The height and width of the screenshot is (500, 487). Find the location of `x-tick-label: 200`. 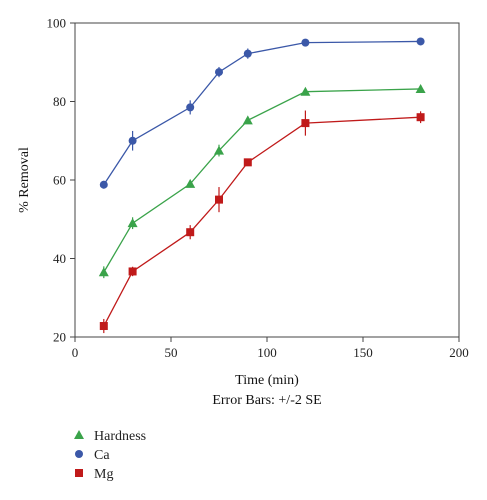

x-tick-label: 200 is located at coordinates (459, 352).